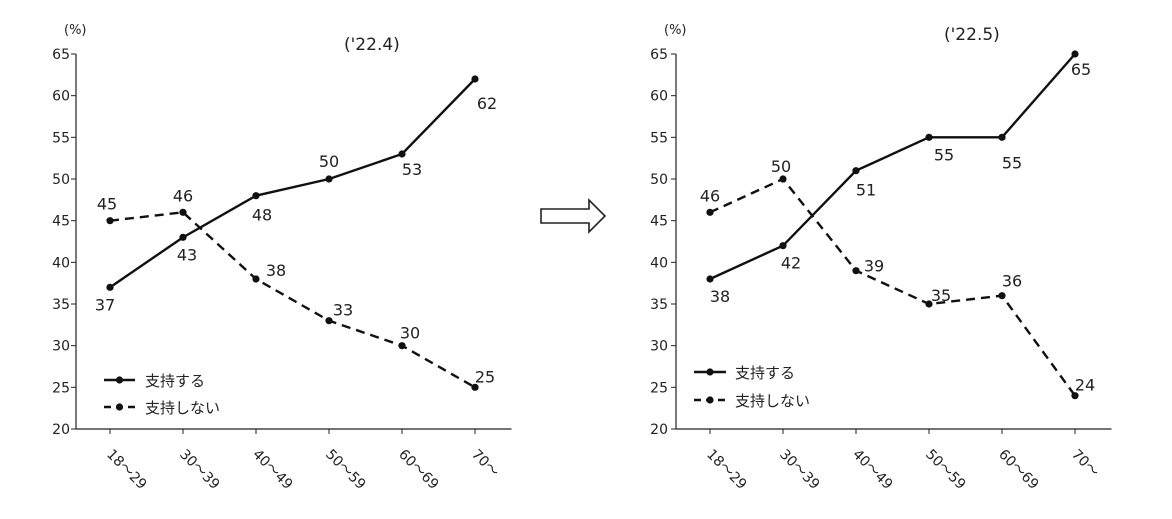 The height and width of the screenshot is (519, 1172). What do you see at coordinates (659, 55) in the screenshot?
I see `y-tick-label: 65` at bounding box center [659, 55].